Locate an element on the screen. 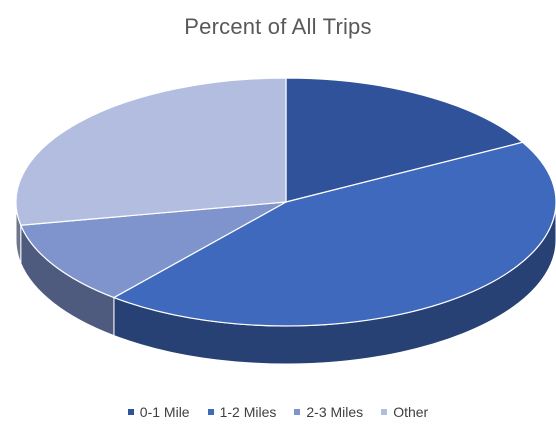 The height and width of the screenshot is (440, 556). legend-item-0: 0-1 Mile is located at coordinates (158, 412).